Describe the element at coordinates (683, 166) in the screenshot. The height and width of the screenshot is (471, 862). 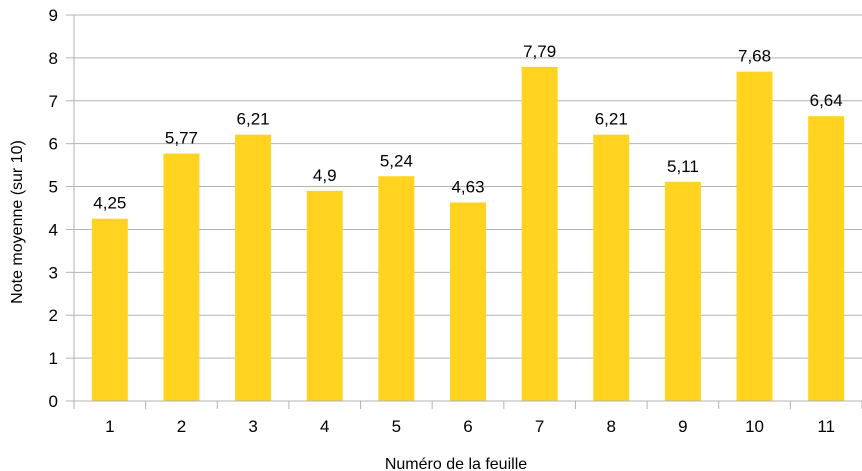
I see `data-label: 5,11` at that location.